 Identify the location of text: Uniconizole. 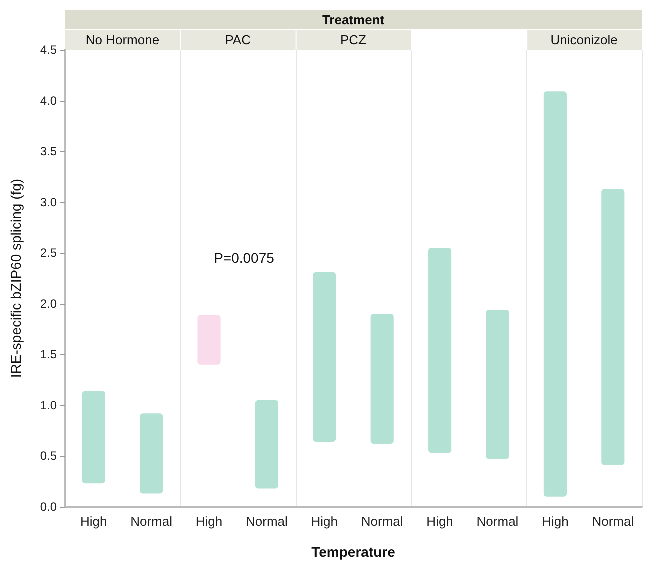
(584, 40).